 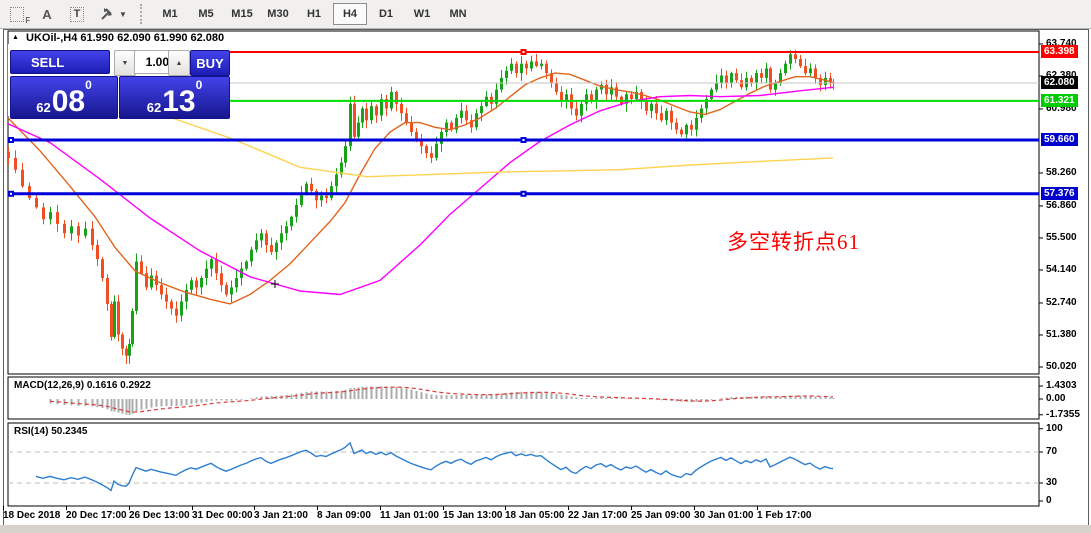 I want to click on time-axis-label: 11 Jan 01:00, so click(x=409, y=515).